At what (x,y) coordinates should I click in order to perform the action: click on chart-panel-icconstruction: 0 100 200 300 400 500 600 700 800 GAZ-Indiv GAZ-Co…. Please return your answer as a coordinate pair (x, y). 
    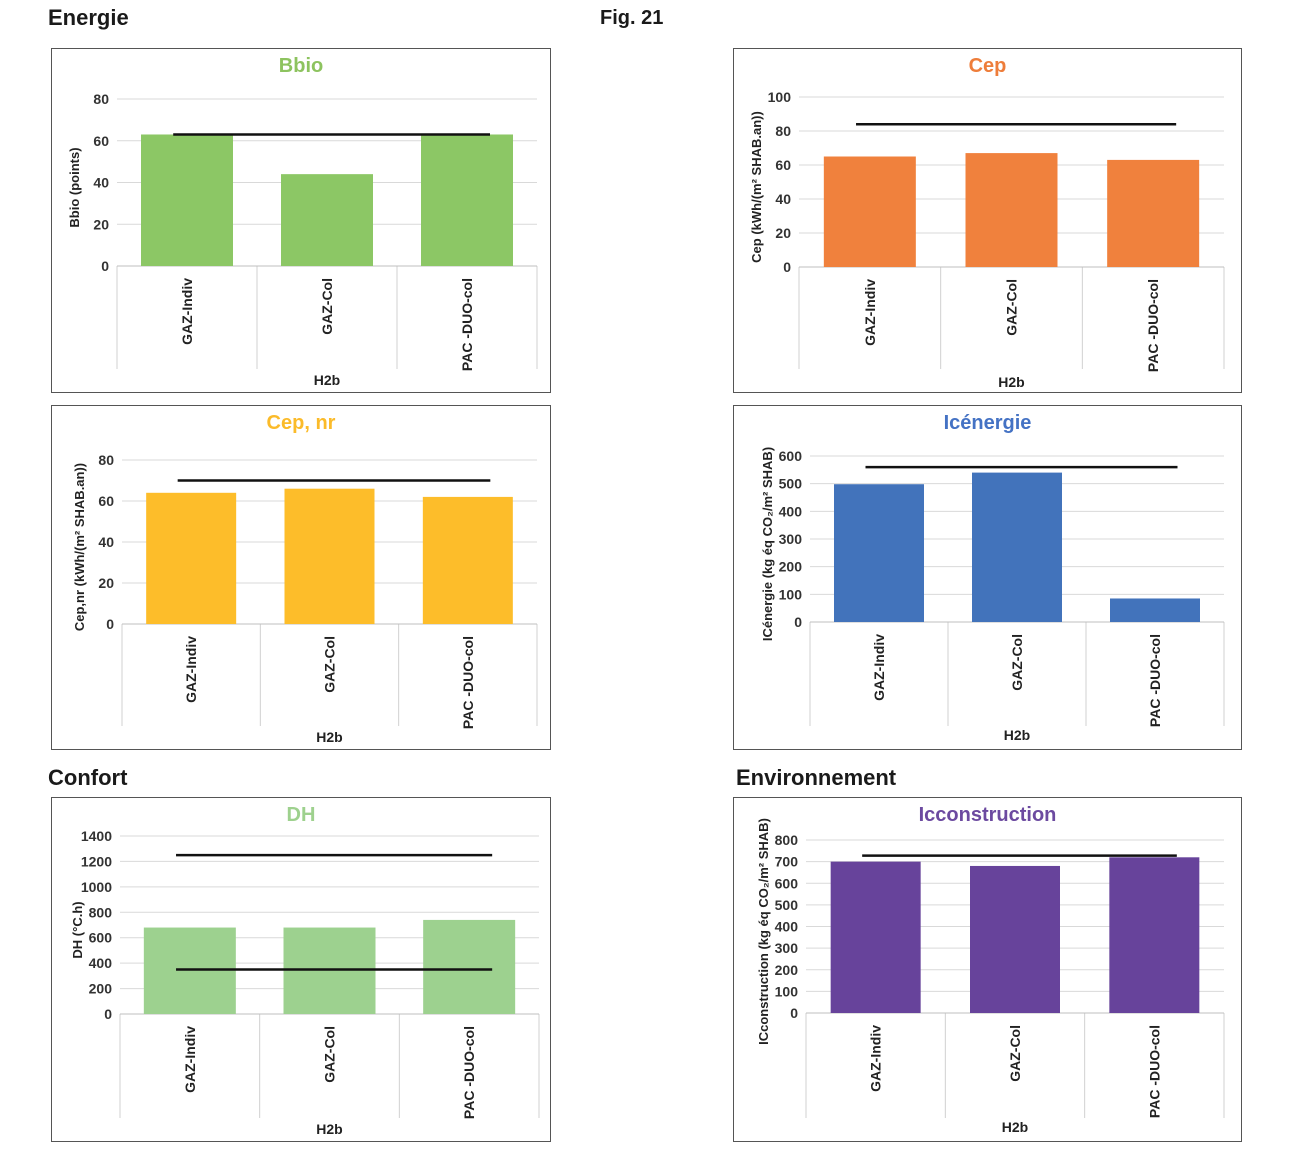
    Looking at the image, I should click on (987, 969).